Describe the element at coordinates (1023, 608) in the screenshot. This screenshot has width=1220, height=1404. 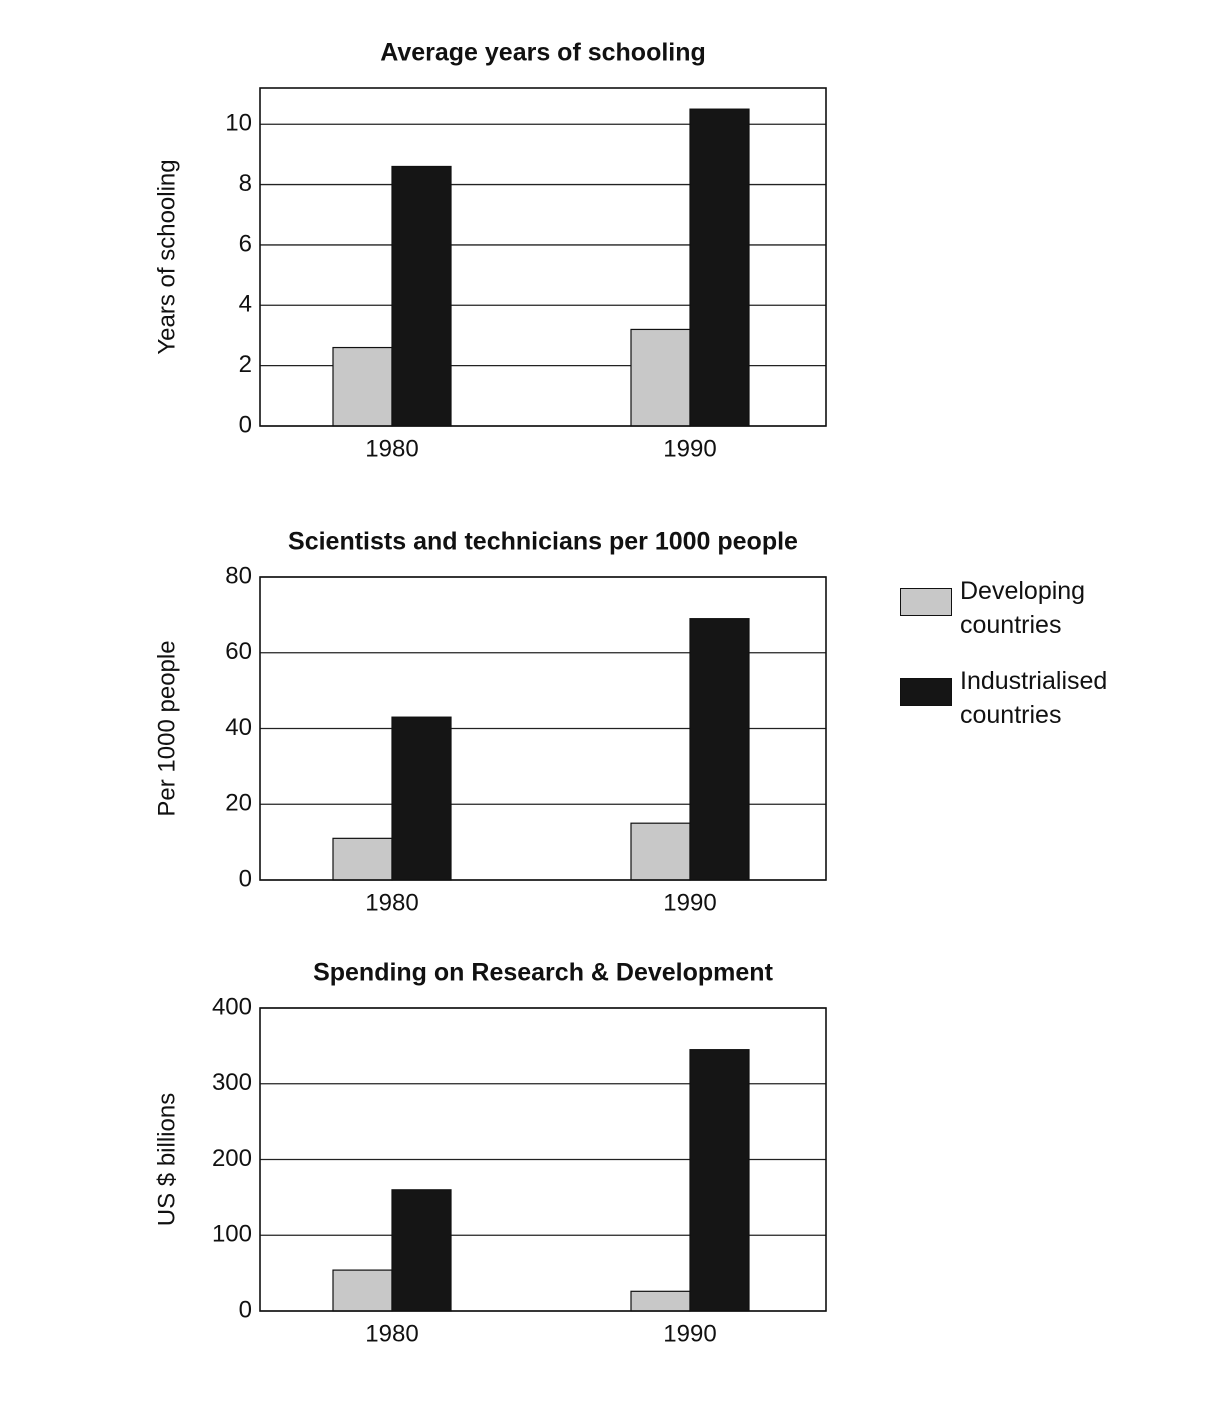
I see `legend-label: Developing countries` at that location.